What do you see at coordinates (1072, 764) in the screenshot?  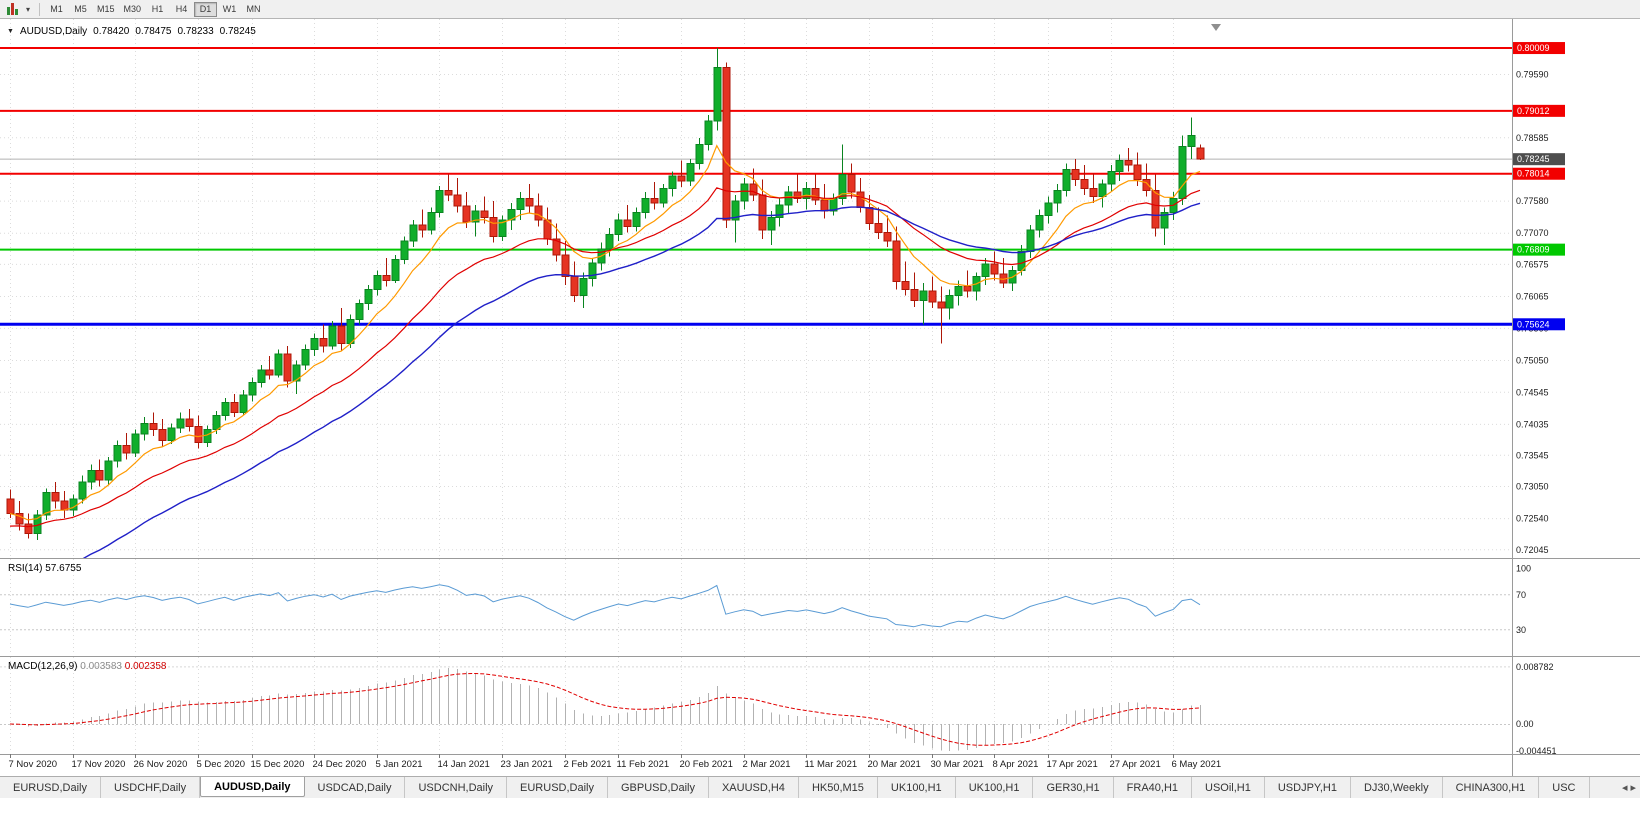 I see `date-axis-label: 17 Apr 2021` at bounding box center [1072, 764].